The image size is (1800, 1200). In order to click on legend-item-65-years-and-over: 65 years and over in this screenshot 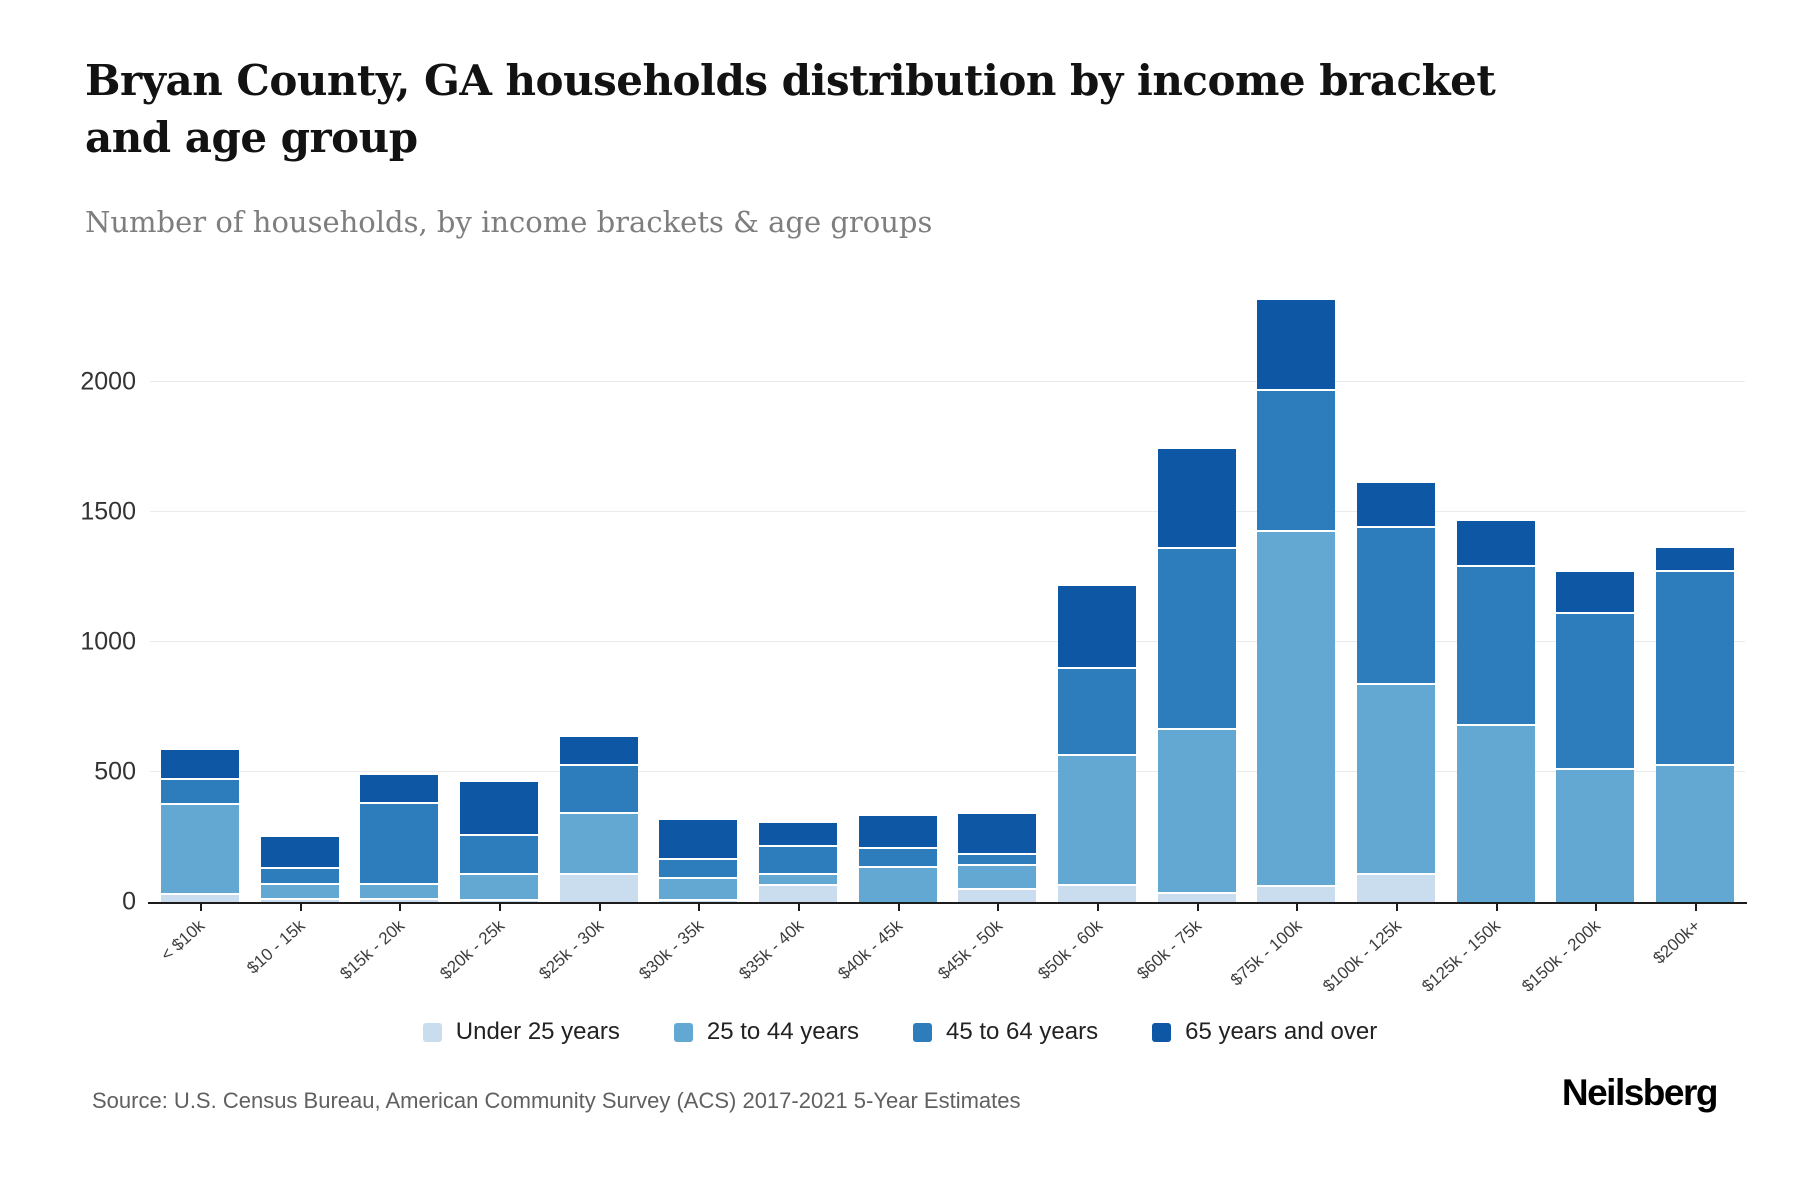, I will do `click(1264, 1032)`.